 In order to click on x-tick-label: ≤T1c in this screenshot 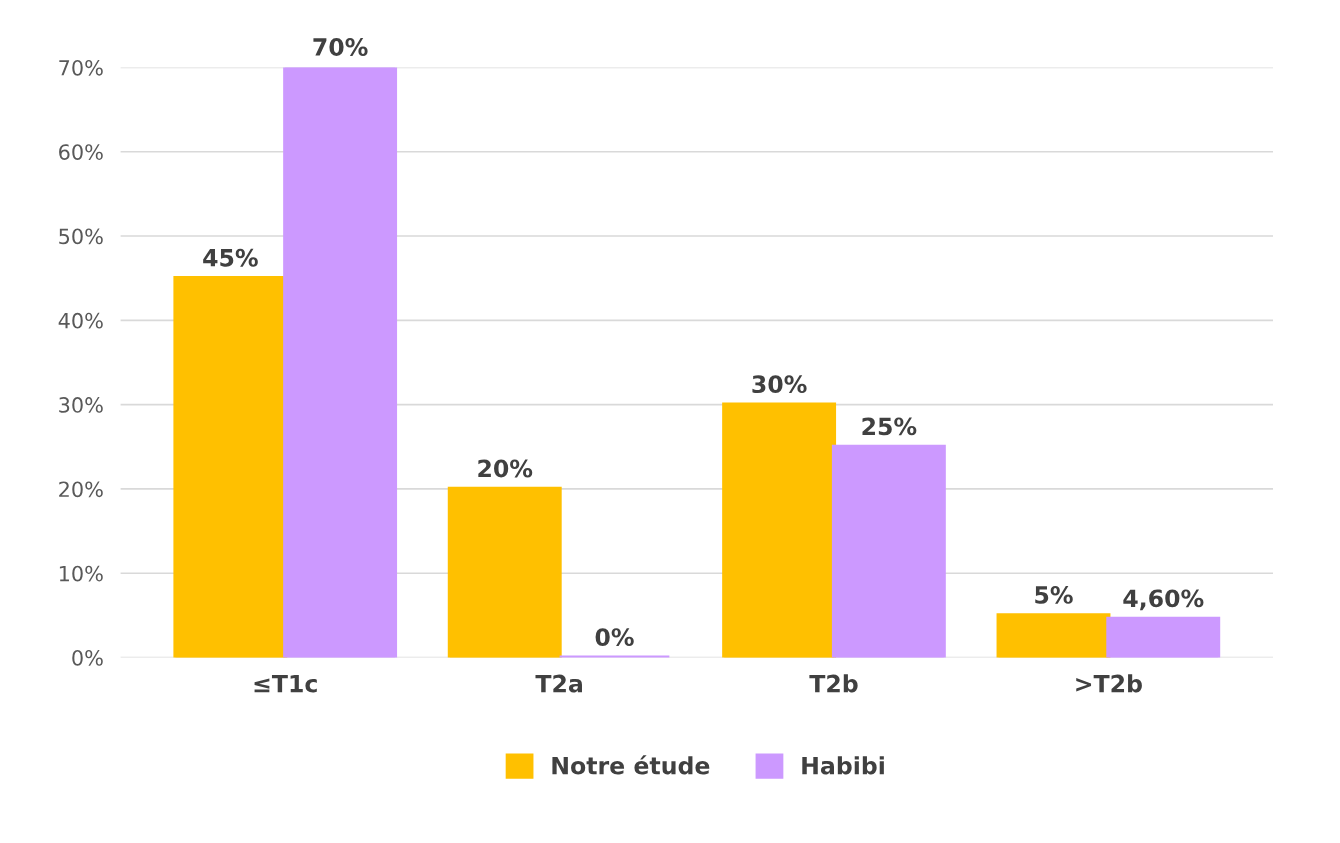, I will do `click(285, 683)`.